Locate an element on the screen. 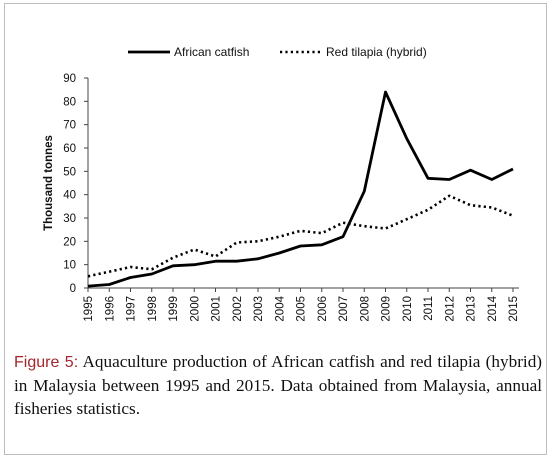 The width and height of the screenshot is (553, 461). x-tick-label: 1999 is located at coordinates (174, 309).